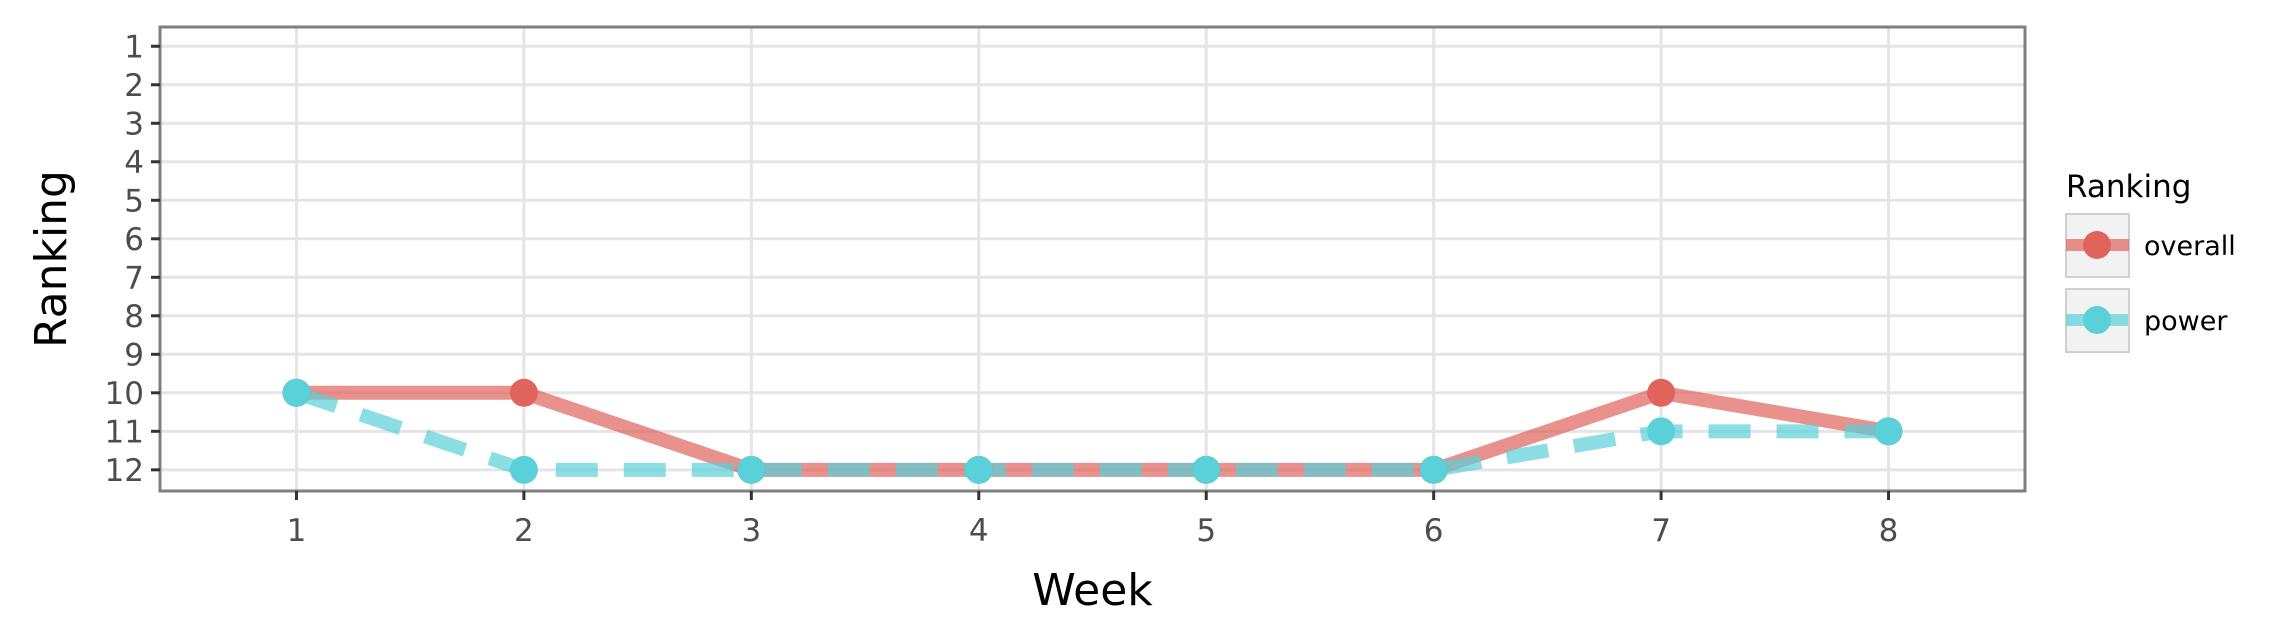  What do you see at coordinates (2150, 283) in the screenshot?
I see `legend-items: overall power` at bounding box center [2150, 283].